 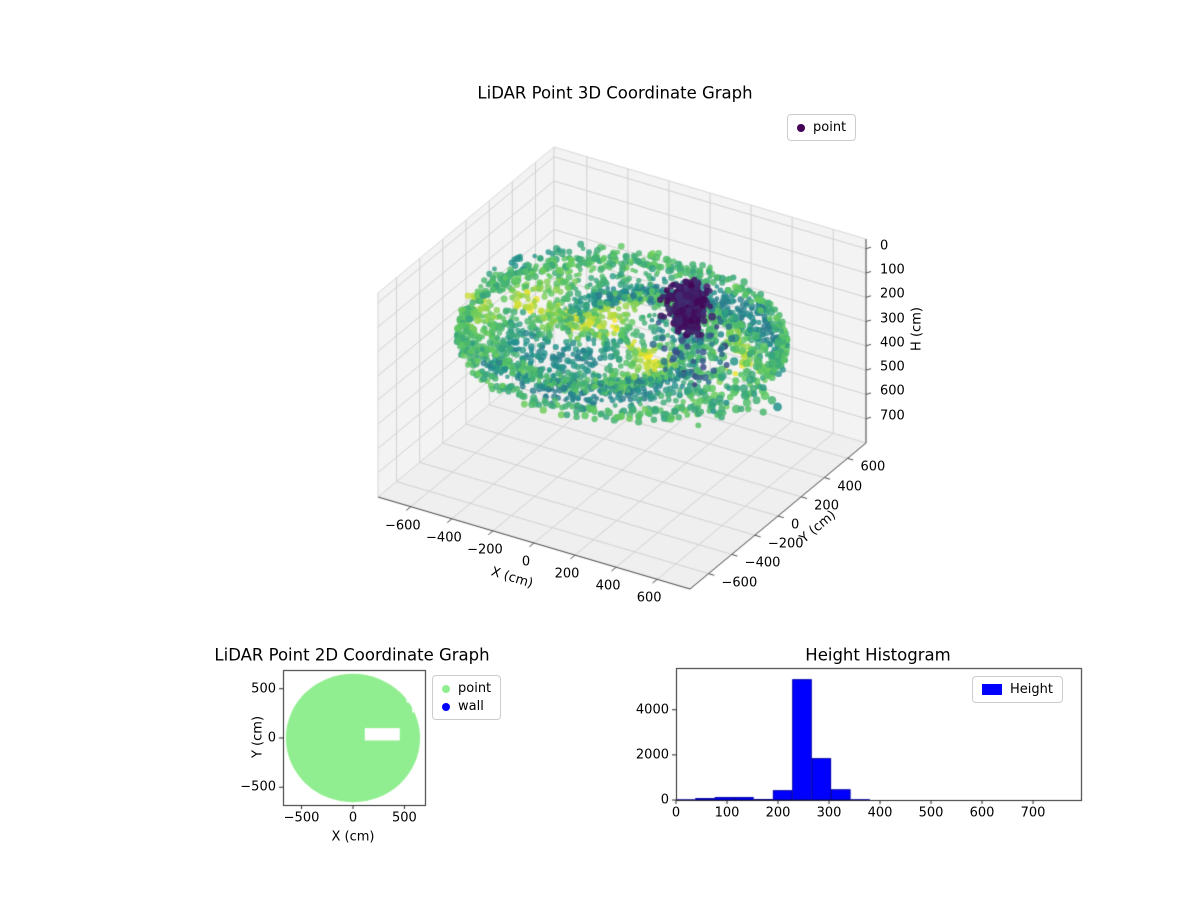 I want to click on 3d-y-tick-label: −600, so click(x=739, y=583).